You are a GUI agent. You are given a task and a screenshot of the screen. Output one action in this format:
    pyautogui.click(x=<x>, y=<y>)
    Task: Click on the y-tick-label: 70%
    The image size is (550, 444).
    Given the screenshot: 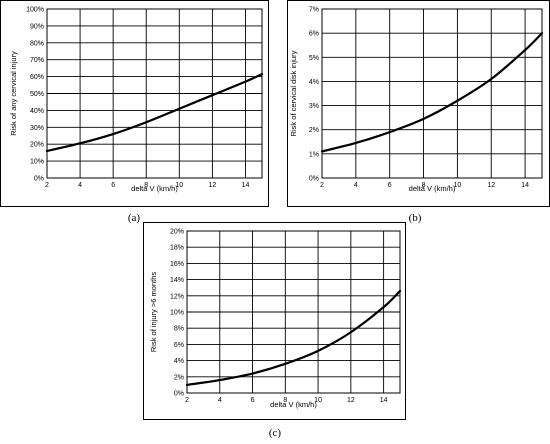 What is the action you would take?
    pyautogui.click(x=37, y=60)
    